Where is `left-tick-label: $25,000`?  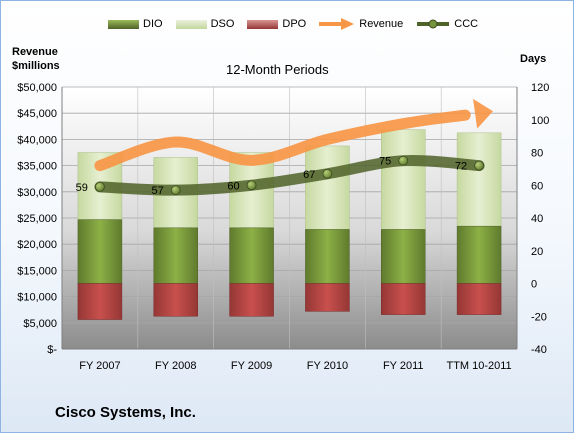
left-tick-label: $25,000 is located at coordinates (37, 219).